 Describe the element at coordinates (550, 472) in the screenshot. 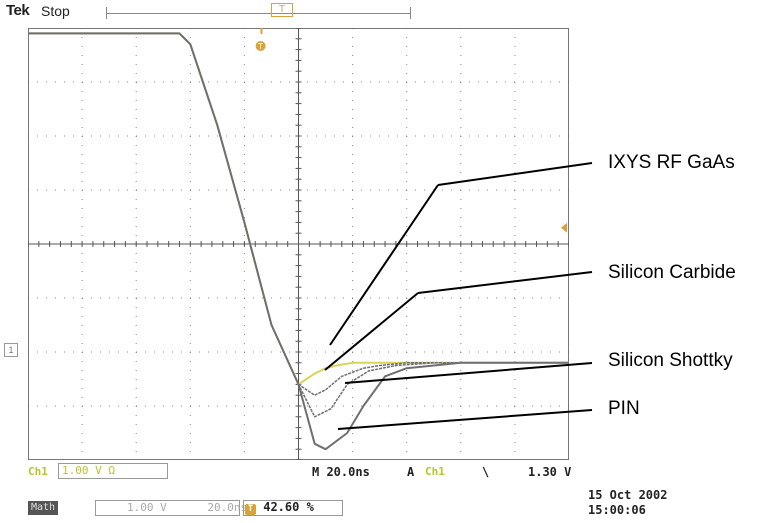

I see `trigger-level-readout: 1.30 V` at that location.